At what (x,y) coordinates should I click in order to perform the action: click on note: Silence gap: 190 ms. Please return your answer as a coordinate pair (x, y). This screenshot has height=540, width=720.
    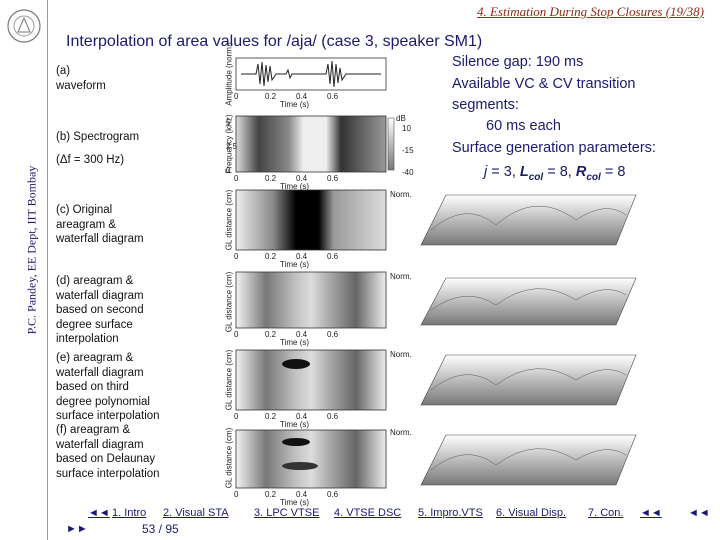
    Looking at the image, I should click on (518, 62).